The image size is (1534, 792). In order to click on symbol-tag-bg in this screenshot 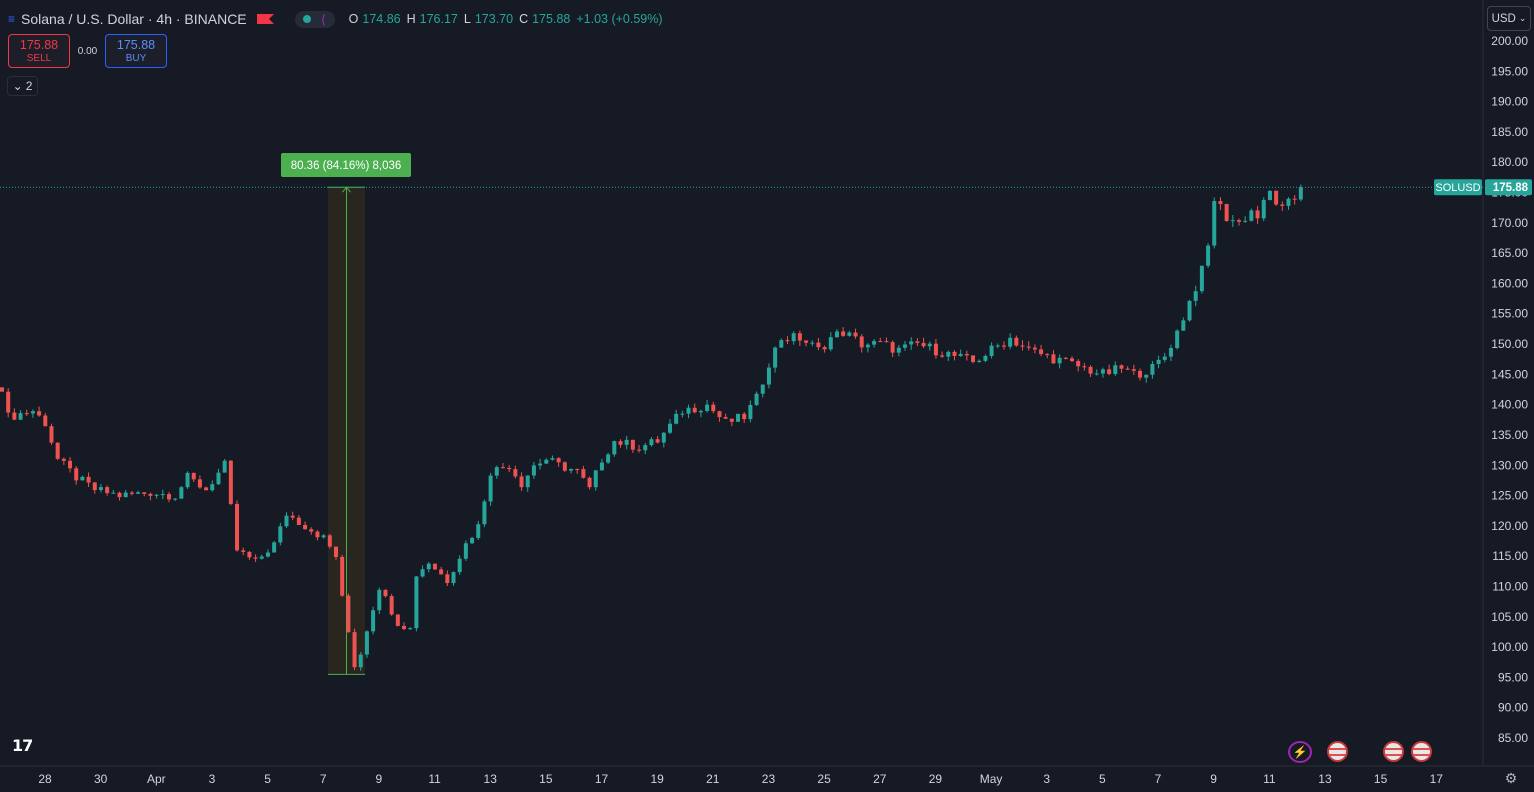, I will do `click(1458, 187)`.